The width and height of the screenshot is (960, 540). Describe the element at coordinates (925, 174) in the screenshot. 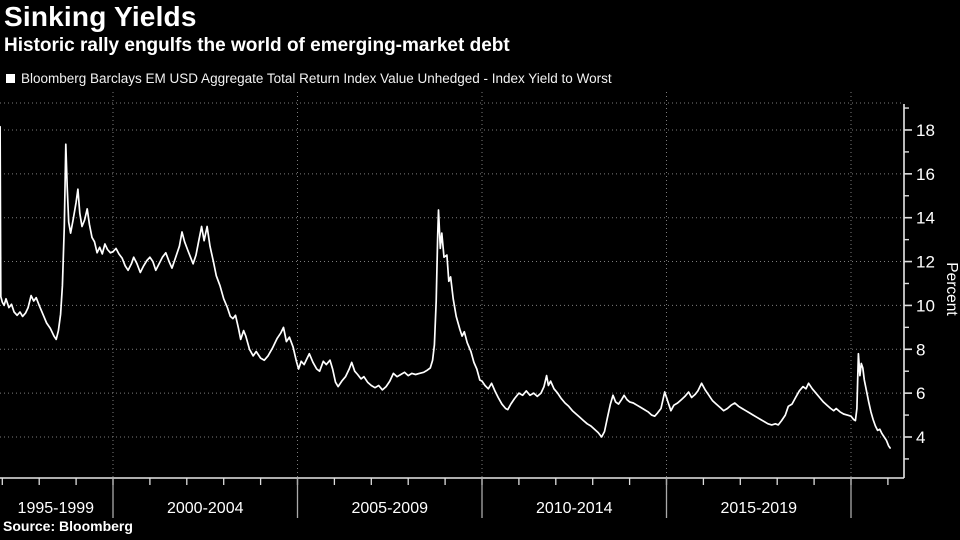

I see `y-tick-label: 16` at that location.